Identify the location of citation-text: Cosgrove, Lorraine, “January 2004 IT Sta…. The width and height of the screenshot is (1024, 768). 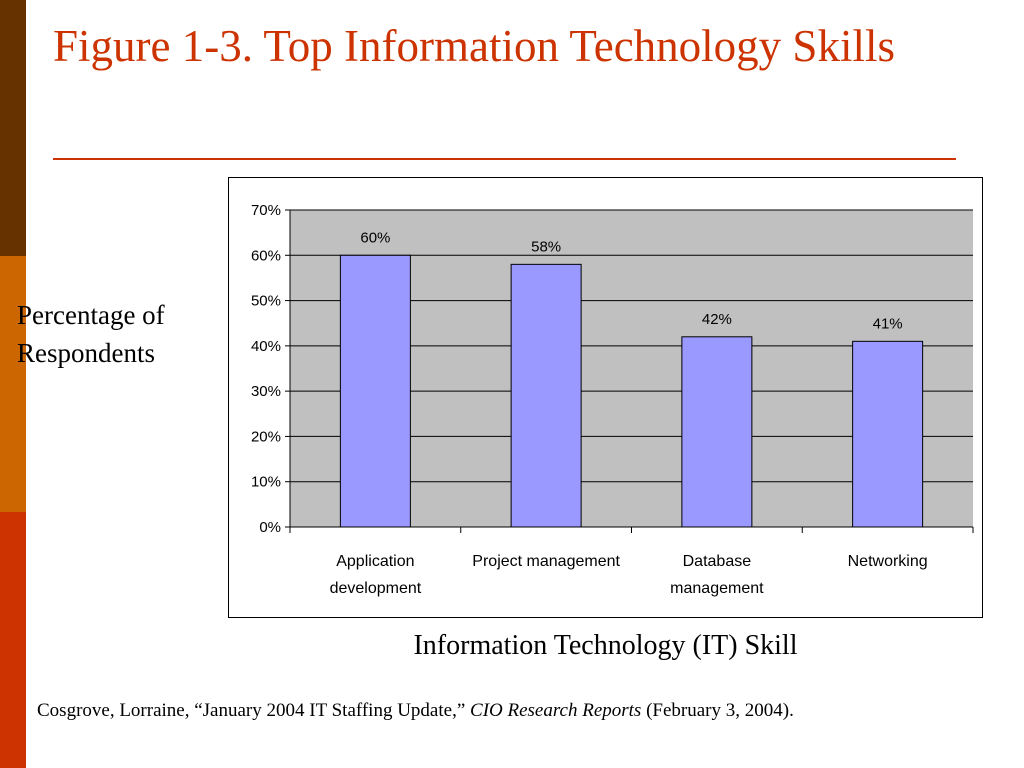
(254, 710).